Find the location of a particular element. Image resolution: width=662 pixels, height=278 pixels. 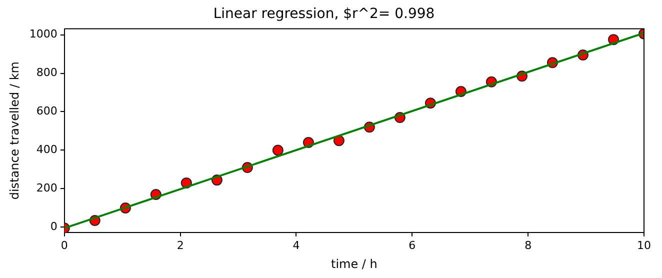

x-axis-title: time / h is located at coordinates (354, 263).